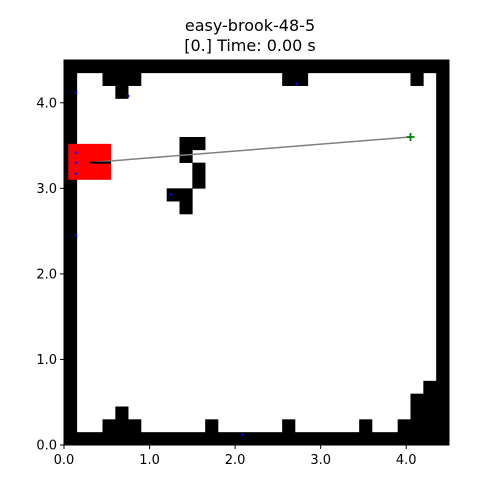  I want to click on y-tick-label: 2.0, so click(46, 274).